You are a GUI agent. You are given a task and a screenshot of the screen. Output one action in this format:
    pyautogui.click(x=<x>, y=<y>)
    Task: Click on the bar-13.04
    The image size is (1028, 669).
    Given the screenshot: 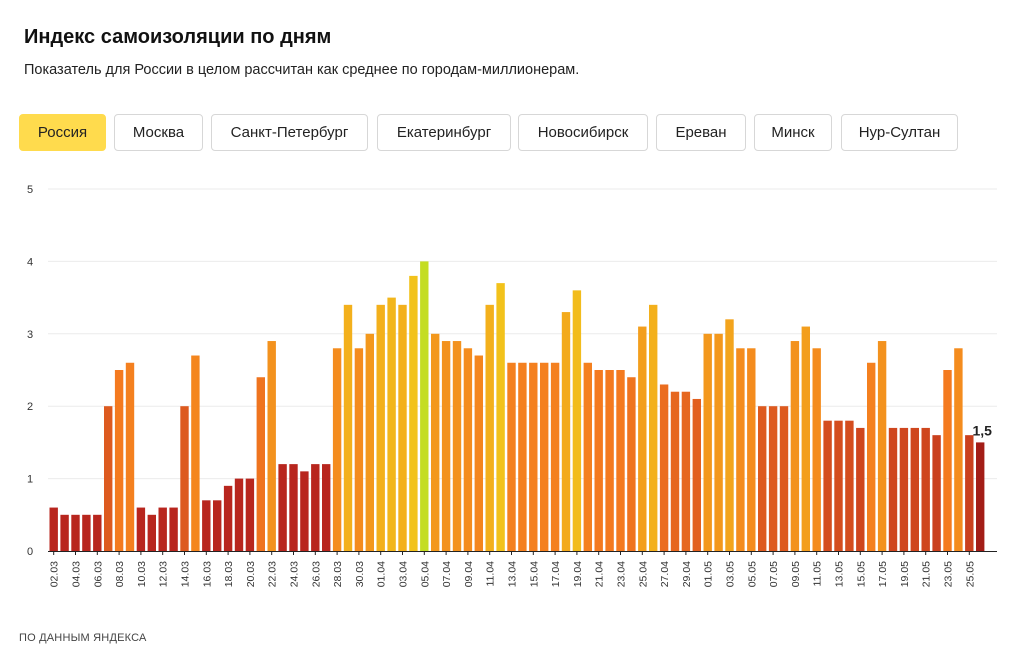 What is the action you would take?
    pyautogui.click(x=511, y=456)
    